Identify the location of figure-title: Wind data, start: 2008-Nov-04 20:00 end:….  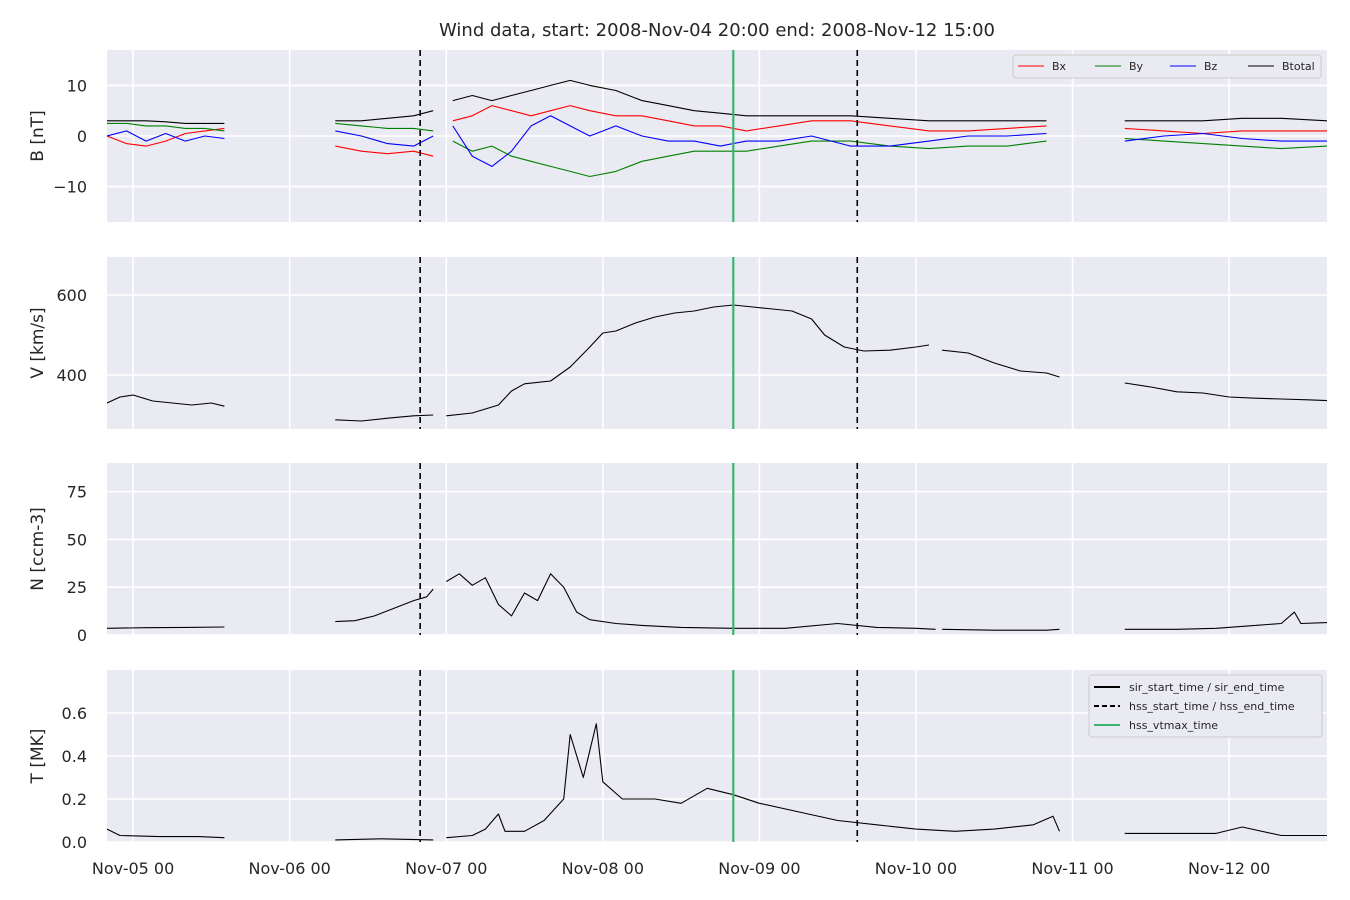
(717, 30).